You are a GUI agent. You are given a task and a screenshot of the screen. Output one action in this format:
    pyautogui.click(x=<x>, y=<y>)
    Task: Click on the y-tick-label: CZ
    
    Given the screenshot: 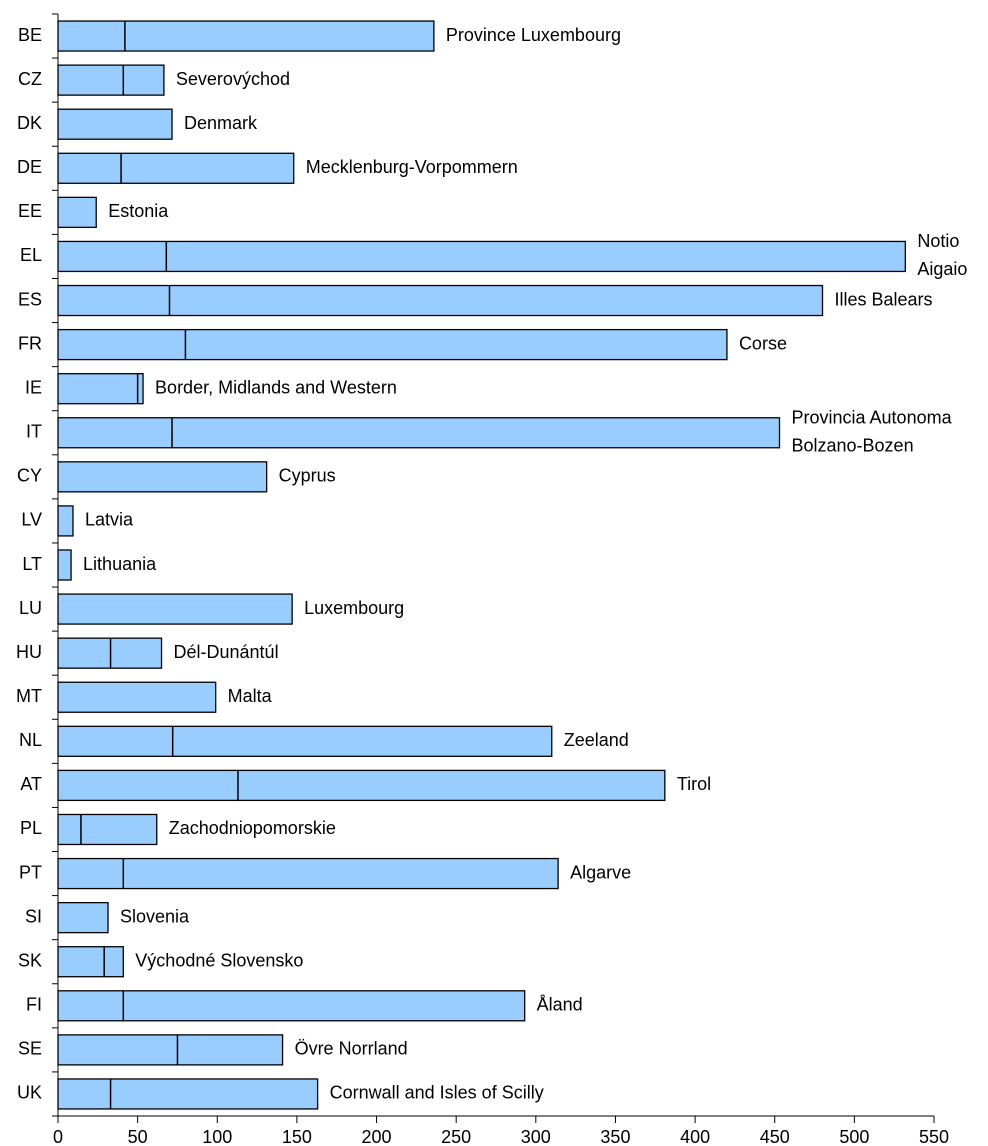 What is the action you would take?
    pyautogui.click(x=30, y=79)
    